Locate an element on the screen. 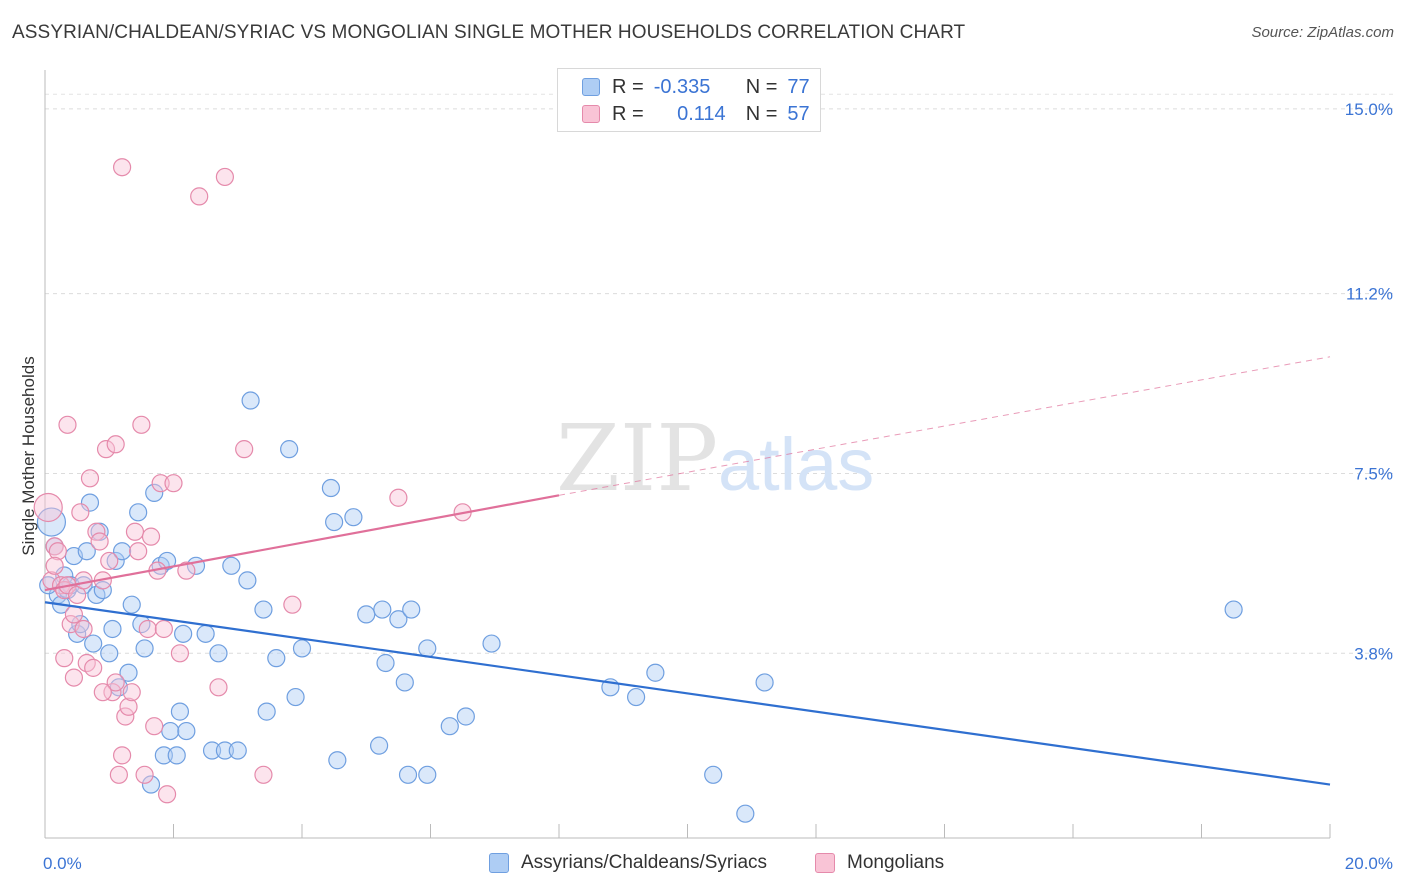 The width and height of the screenshot is (1406, 892). legend-row-mongolians: R = 0.114 N = 57 is located at coordinates (696, 114).